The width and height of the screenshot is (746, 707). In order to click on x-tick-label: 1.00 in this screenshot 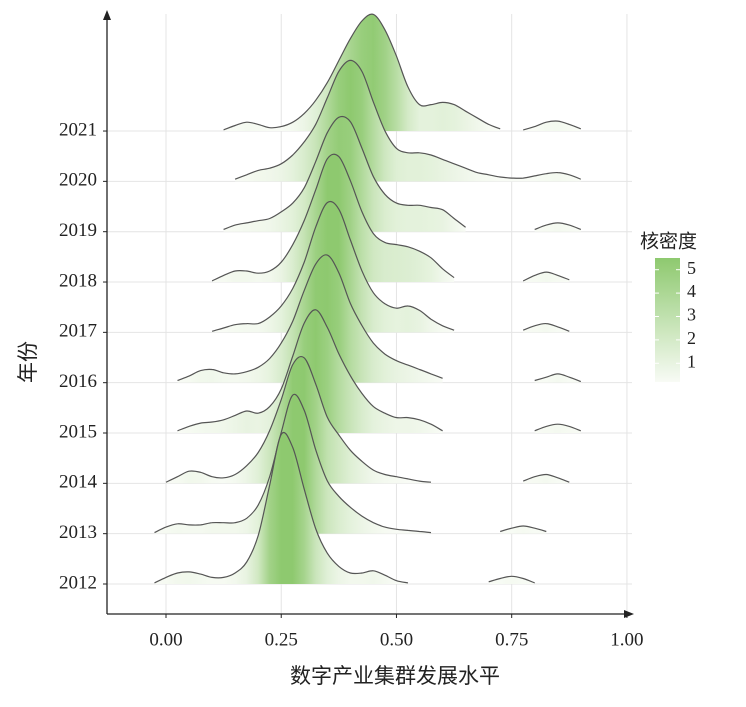, I will do `click(626, 639)`.